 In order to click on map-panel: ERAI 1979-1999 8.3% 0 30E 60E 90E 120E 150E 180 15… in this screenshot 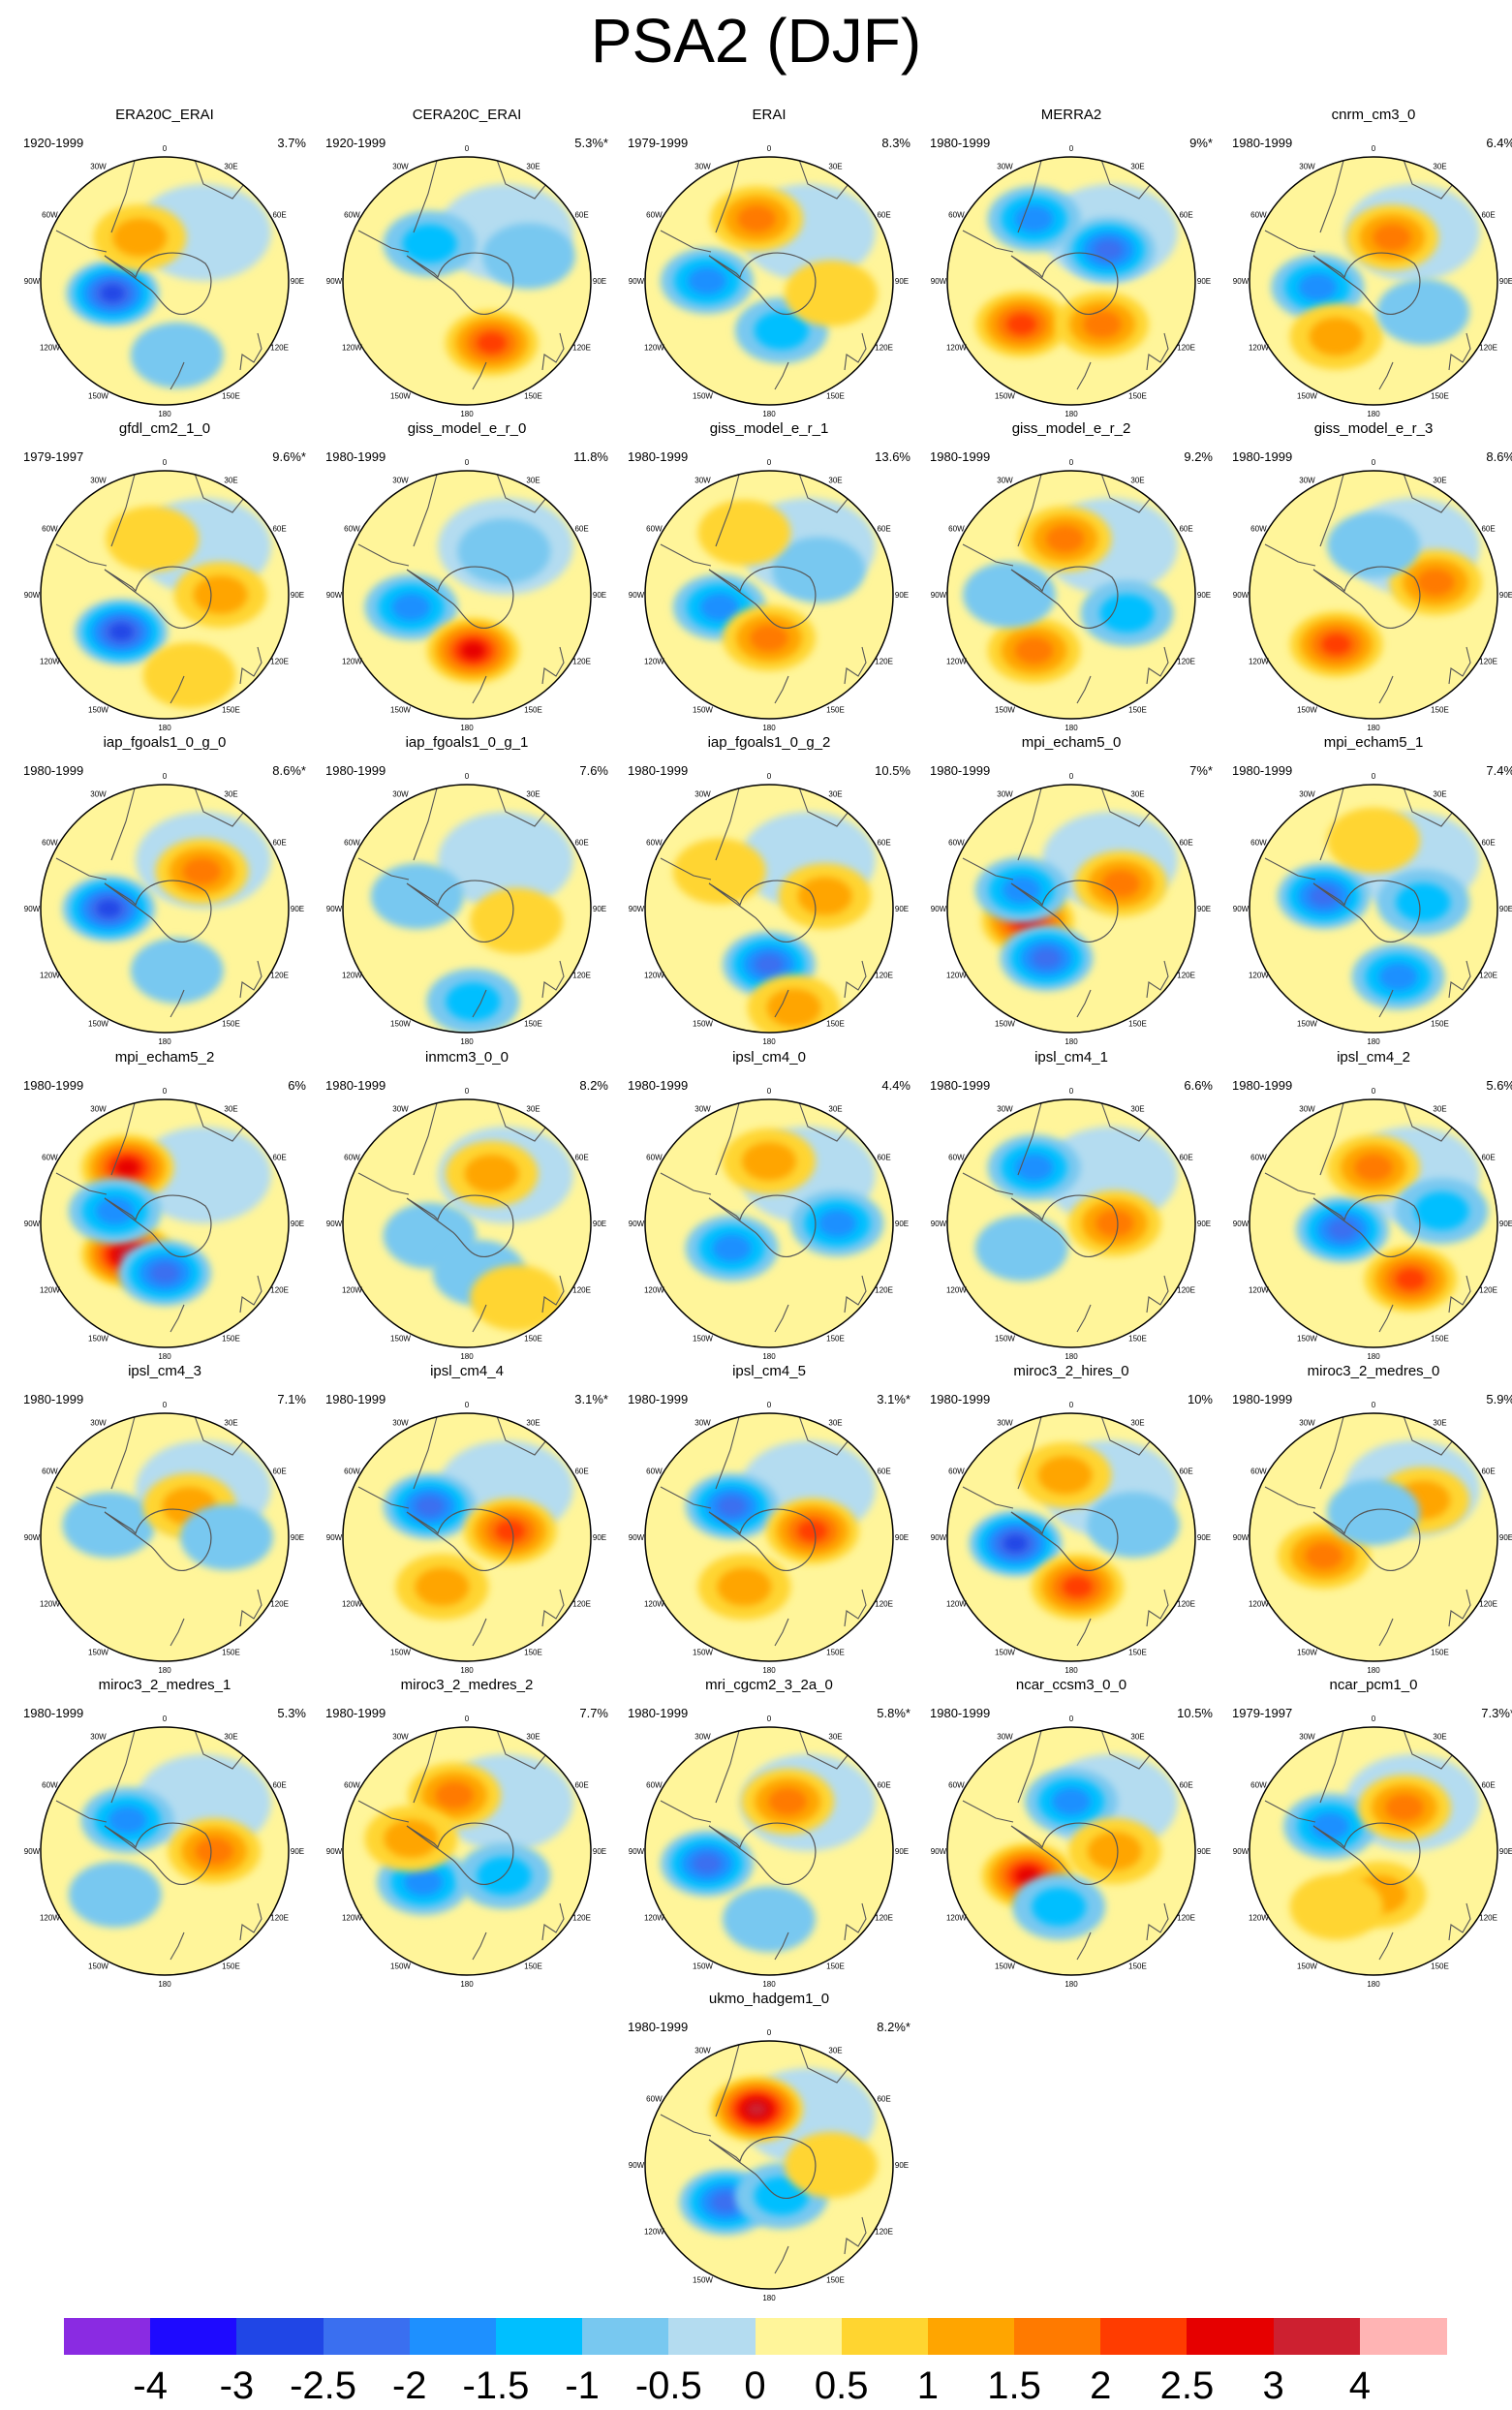, I will do `click(769, 263)`.